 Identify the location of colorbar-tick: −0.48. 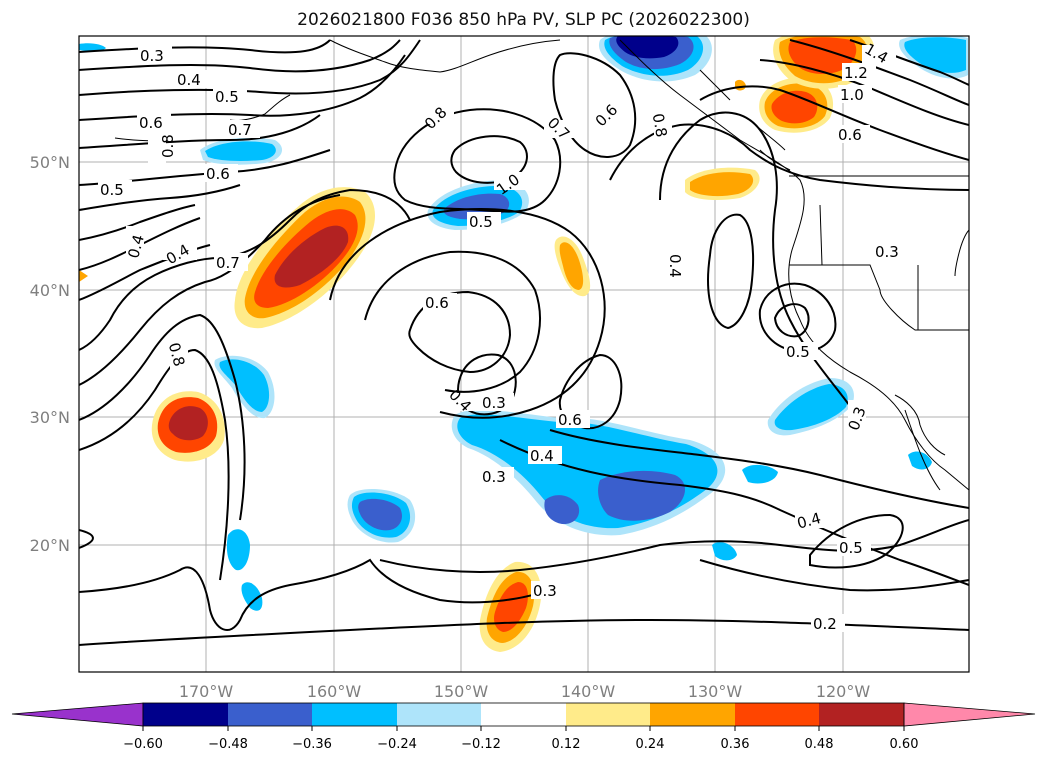
(228, 744).